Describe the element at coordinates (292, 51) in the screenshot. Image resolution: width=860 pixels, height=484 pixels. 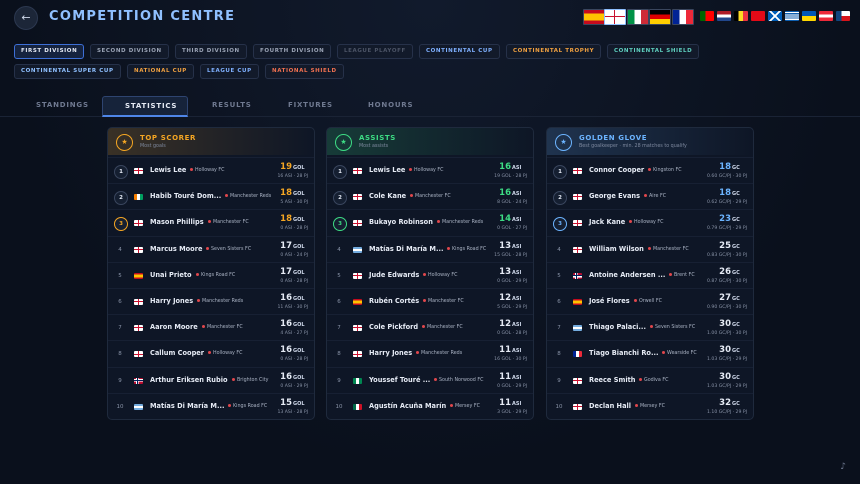
I see `division-tab: FOURTH DIVISION` at that location.